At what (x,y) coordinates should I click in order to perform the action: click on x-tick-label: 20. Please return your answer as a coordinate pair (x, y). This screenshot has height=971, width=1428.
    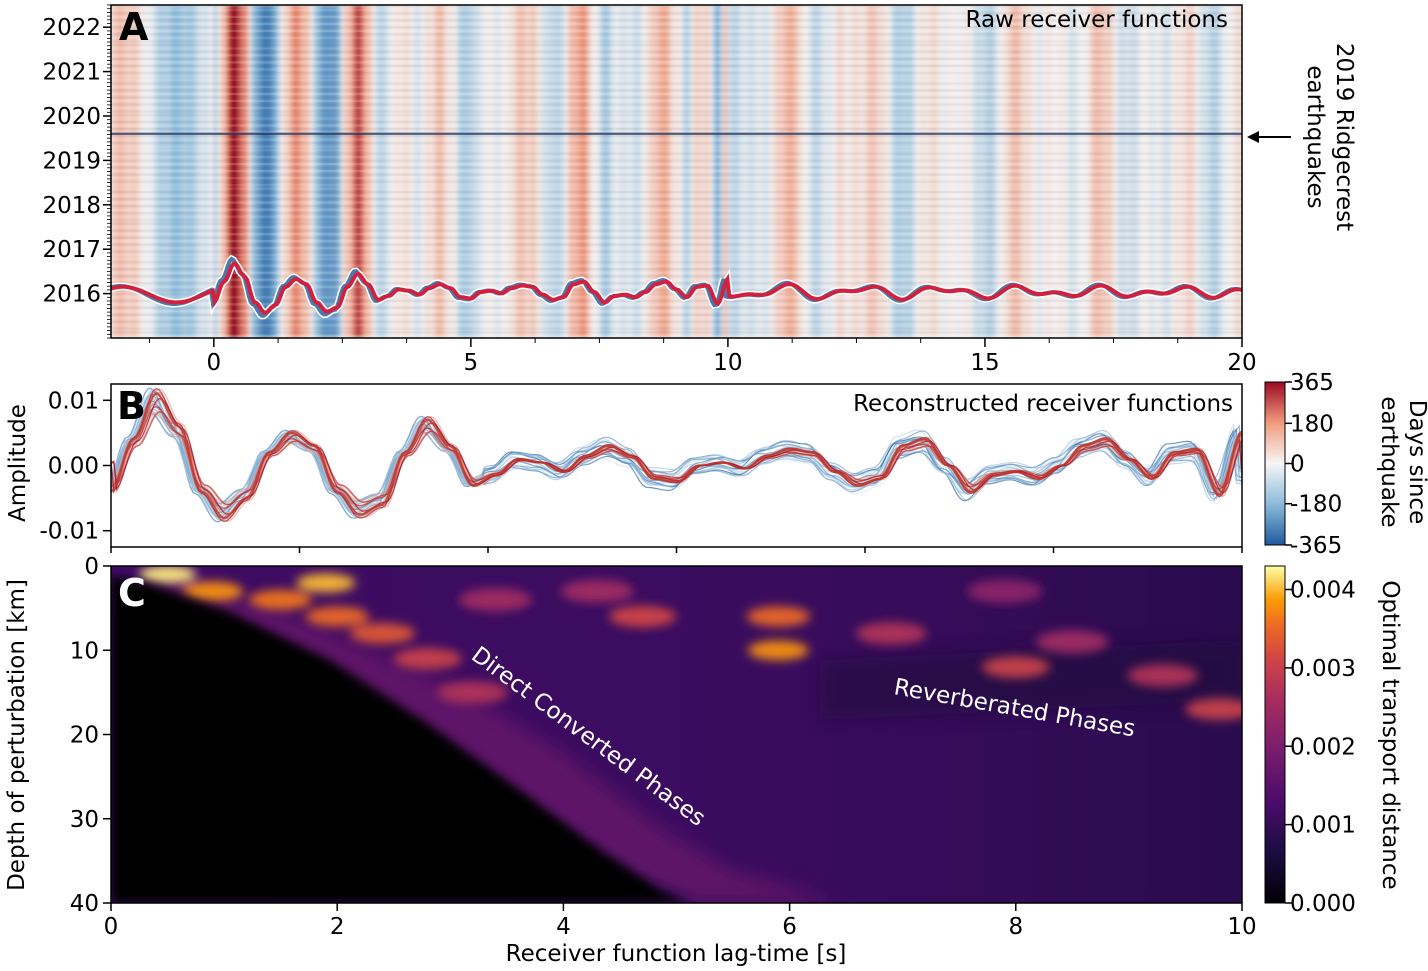
    Looking at the image, I should click on (1241, 363).